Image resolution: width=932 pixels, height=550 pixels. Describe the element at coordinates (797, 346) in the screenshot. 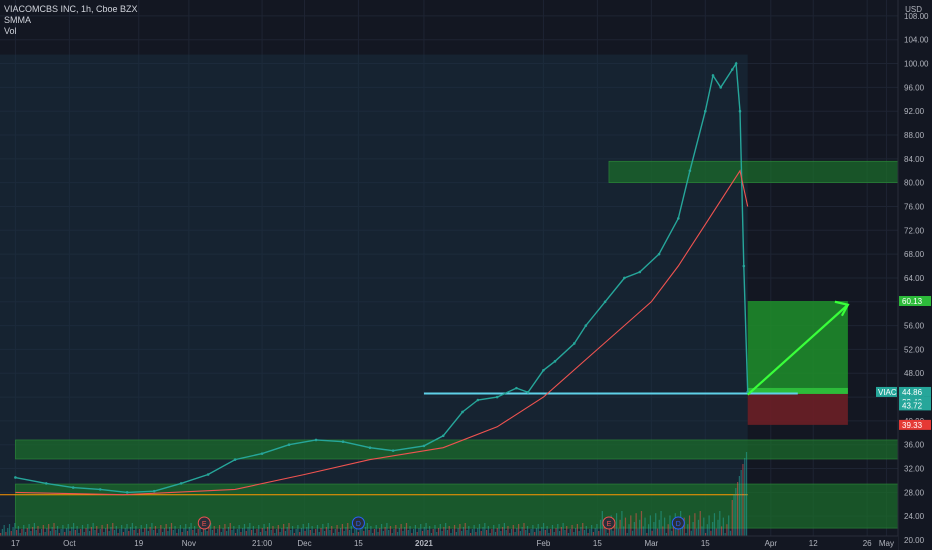

I see `position-profit-zone` at that location.